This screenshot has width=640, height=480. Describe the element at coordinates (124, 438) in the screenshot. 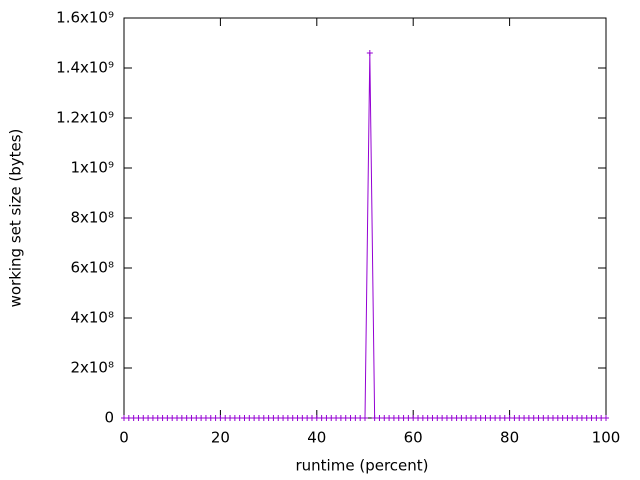

I see `x-tick-label: 0` at that location.